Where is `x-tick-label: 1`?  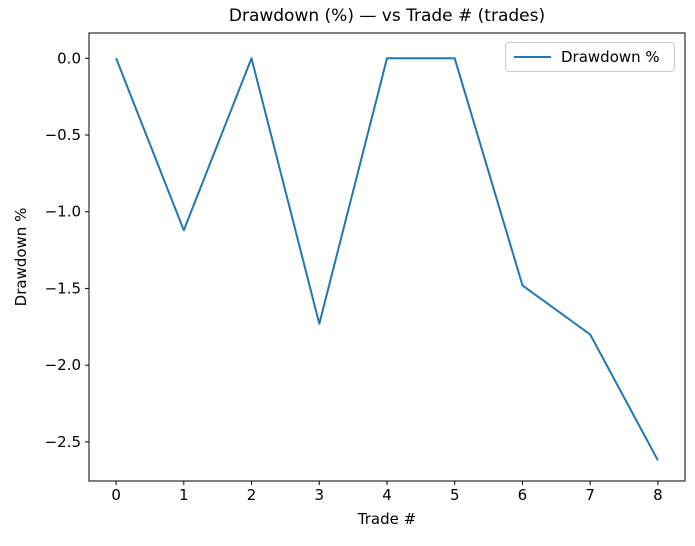 x-tick-label: 1 is located at coordinates (184, 495).